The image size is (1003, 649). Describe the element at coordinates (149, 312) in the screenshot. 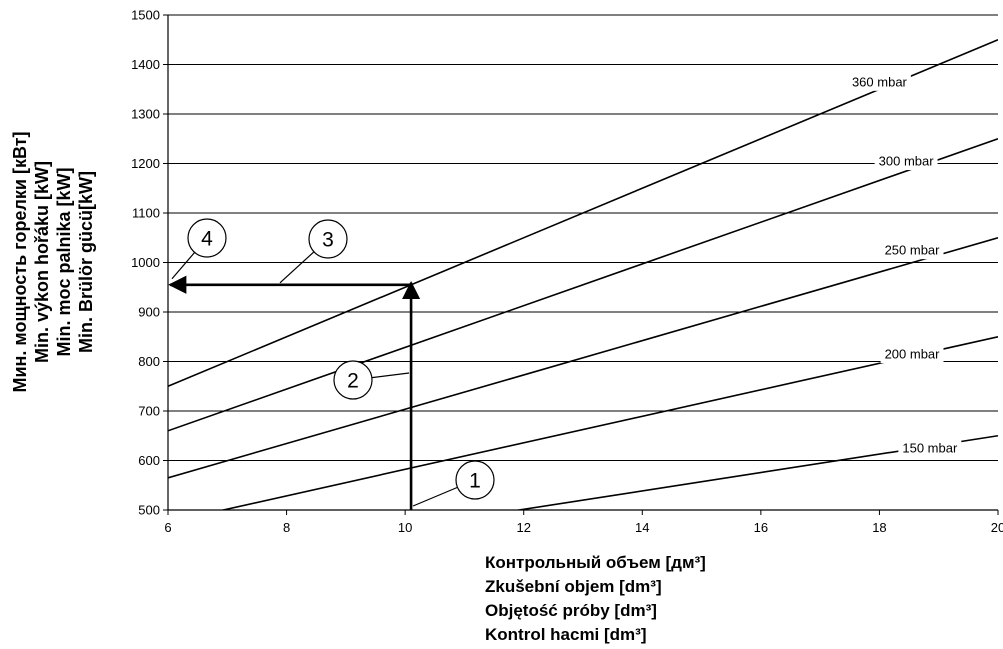

I see `y-tick-label: 900` at that location.